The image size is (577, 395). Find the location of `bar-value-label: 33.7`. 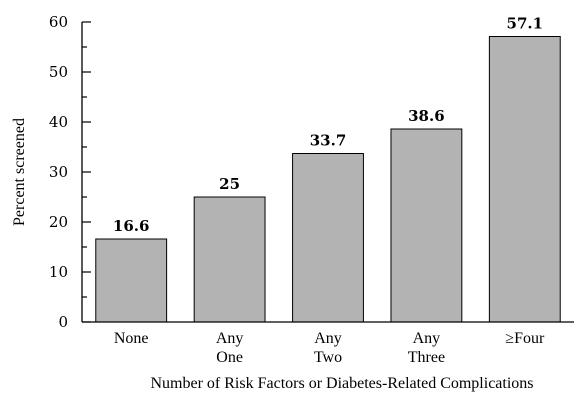

bar-value-label: 33.7 is located at coordinates (328, 141).